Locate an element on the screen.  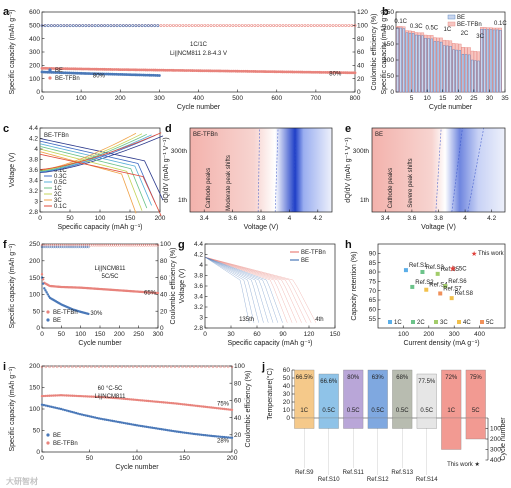
panel-j-retention-label: 68% is located at coordinates (402, 378).